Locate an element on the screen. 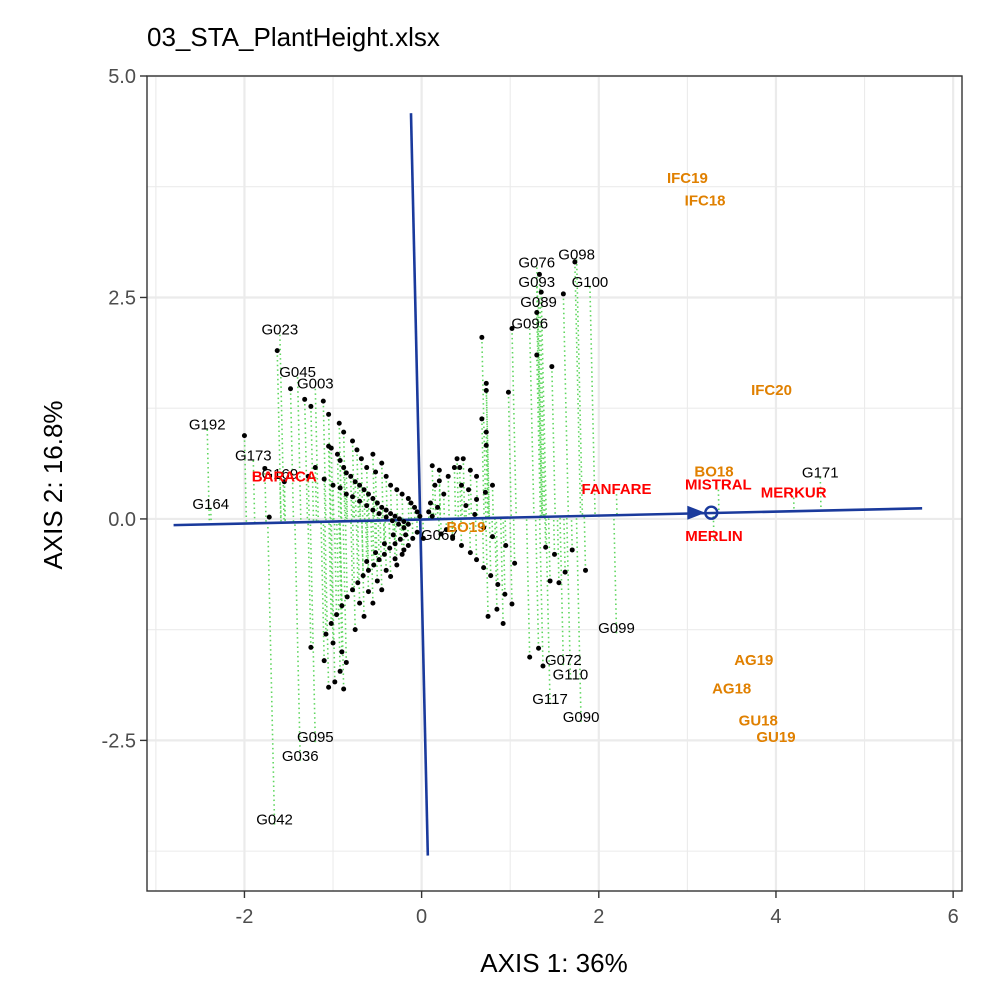 The width and height of the screenshot is (1003, 1003). check-label: MERLIN is located at coordinates (714, 536).